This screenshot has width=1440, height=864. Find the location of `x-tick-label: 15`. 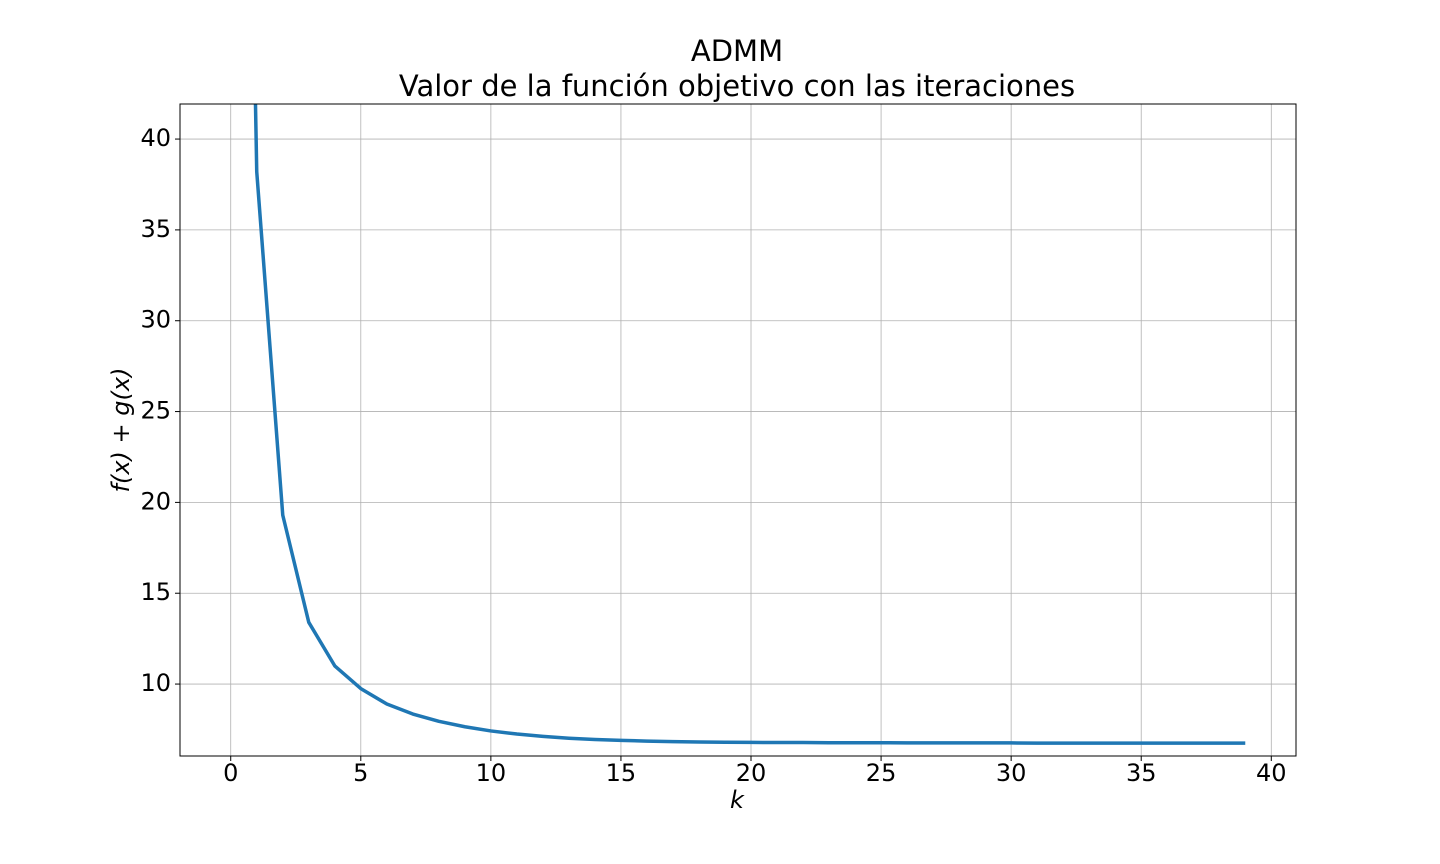

x-tick-label: 15 is located at coordinates (621, 773).